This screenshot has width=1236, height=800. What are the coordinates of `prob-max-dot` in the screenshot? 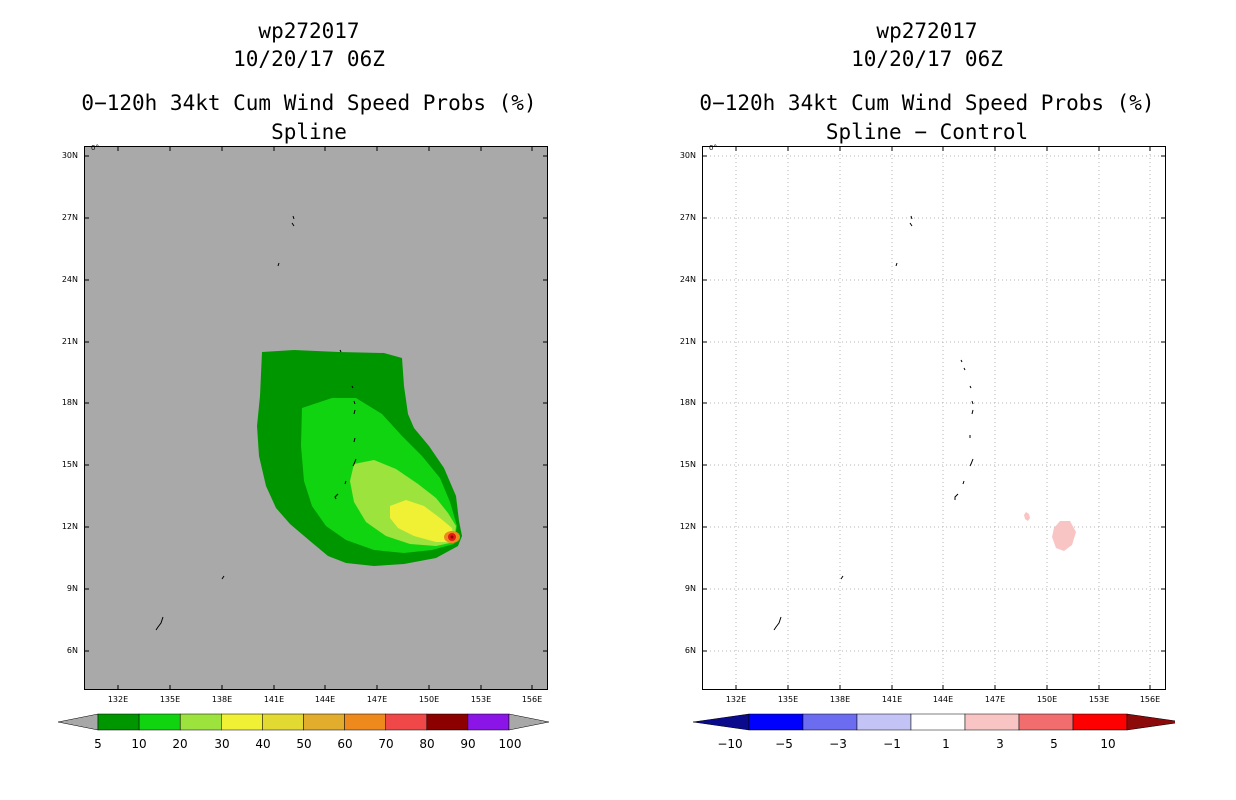 It's located at (452, 537).